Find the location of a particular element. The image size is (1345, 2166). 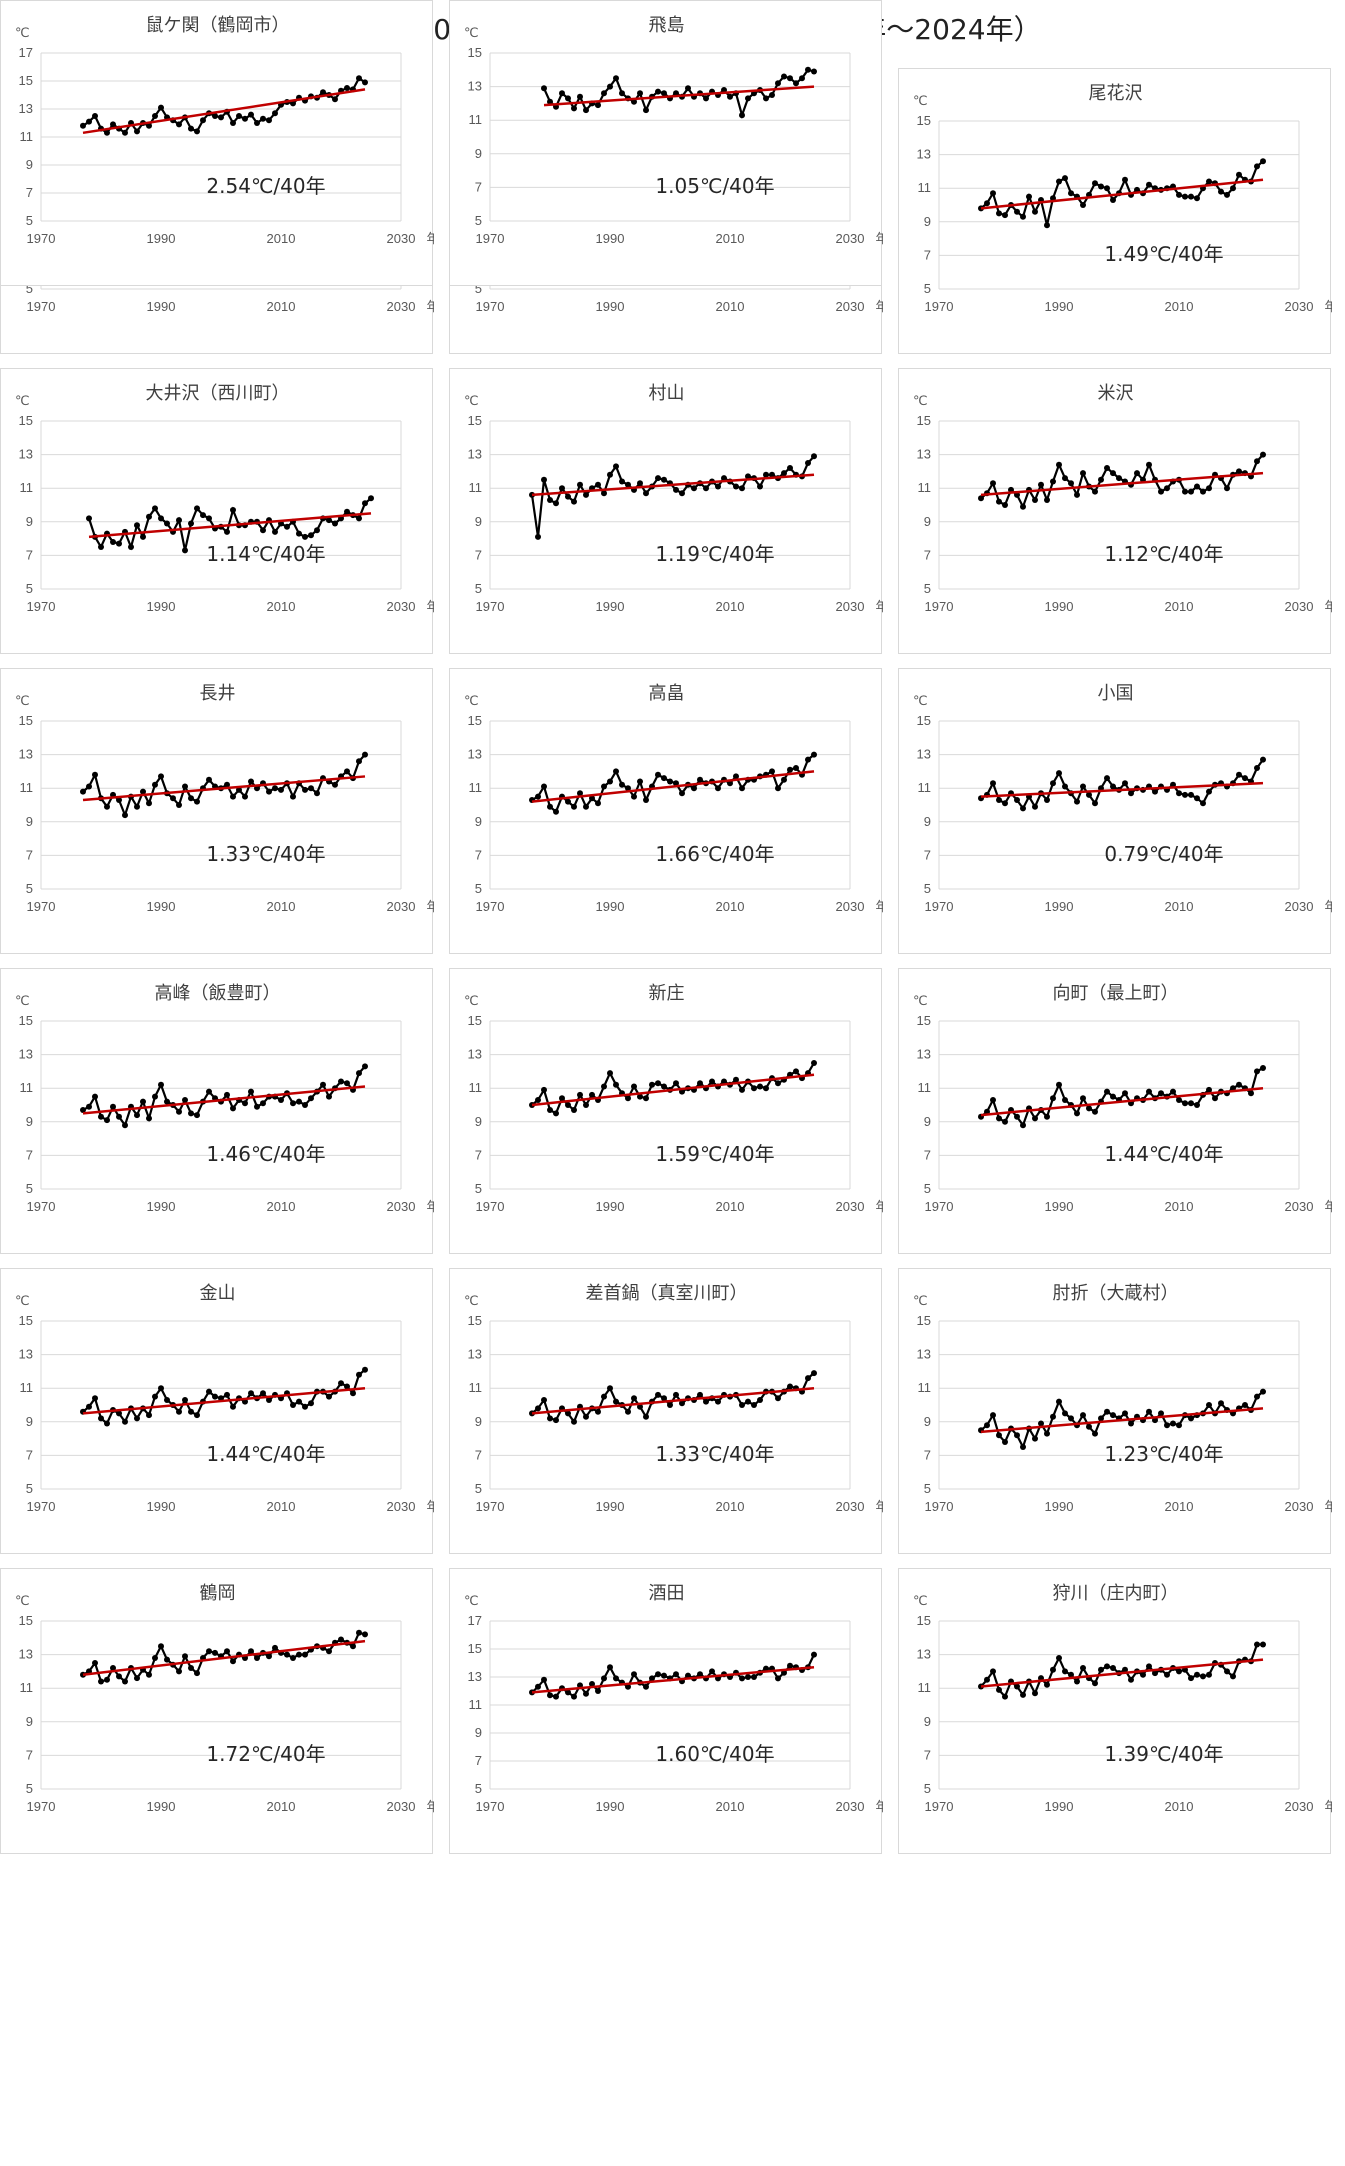

chart-title: 大井沢（西川町） is located at coordinates (218, 393).